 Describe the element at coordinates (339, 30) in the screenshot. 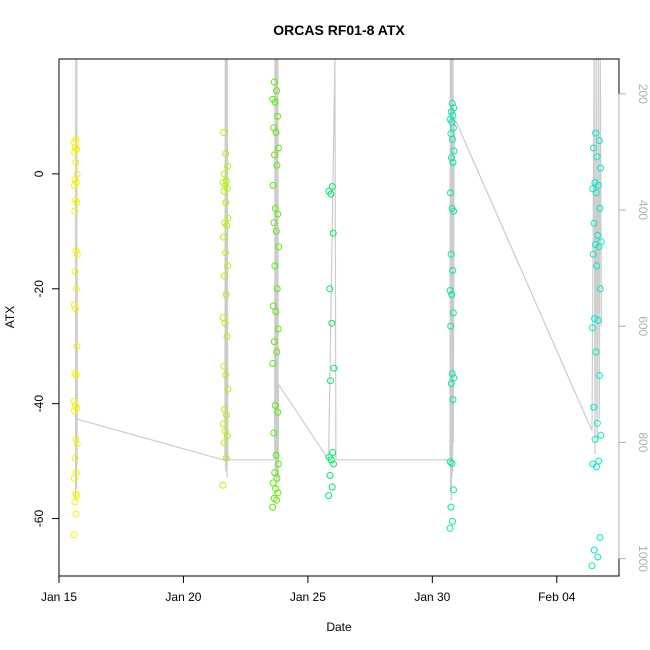

I see `chart-title: ORCAS RF01-8 ATX` at that location.